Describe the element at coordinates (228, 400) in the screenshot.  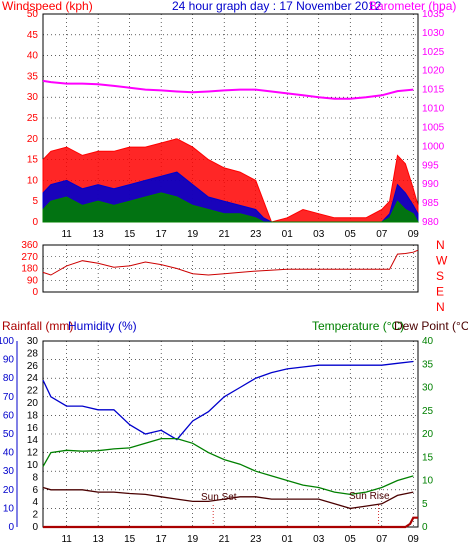
I see `humidity-line` at that location.